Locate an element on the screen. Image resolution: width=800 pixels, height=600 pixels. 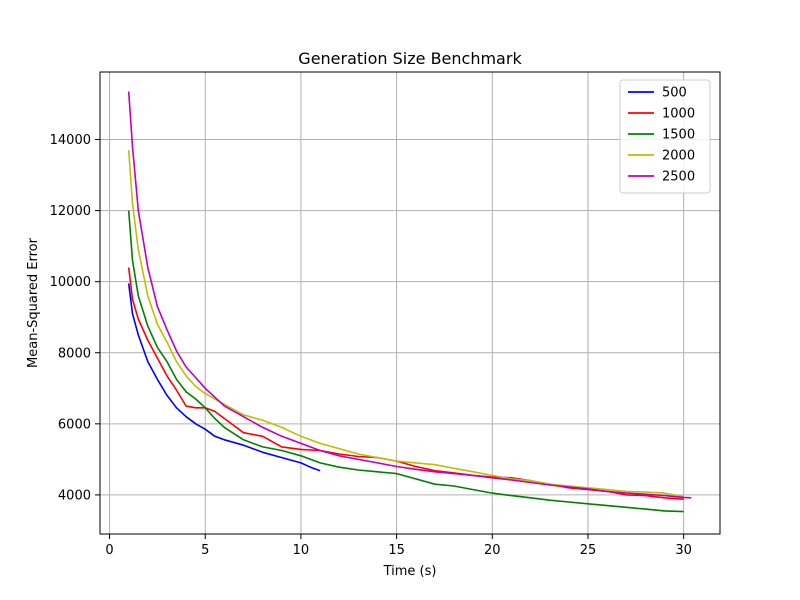
x-axis: 0 5 10 15 20 25 30 is located at coordinates (398, 546).